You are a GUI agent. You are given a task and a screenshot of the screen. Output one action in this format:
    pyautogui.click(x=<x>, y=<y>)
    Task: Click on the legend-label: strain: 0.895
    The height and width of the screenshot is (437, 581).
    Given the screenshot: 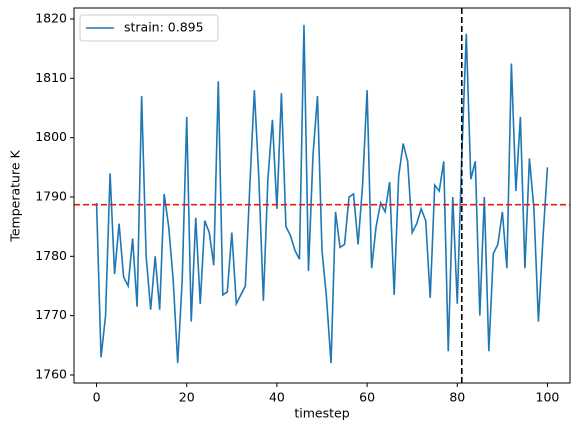 What is the action you would take?
    pyautogui.click(x=164, y=27)
    